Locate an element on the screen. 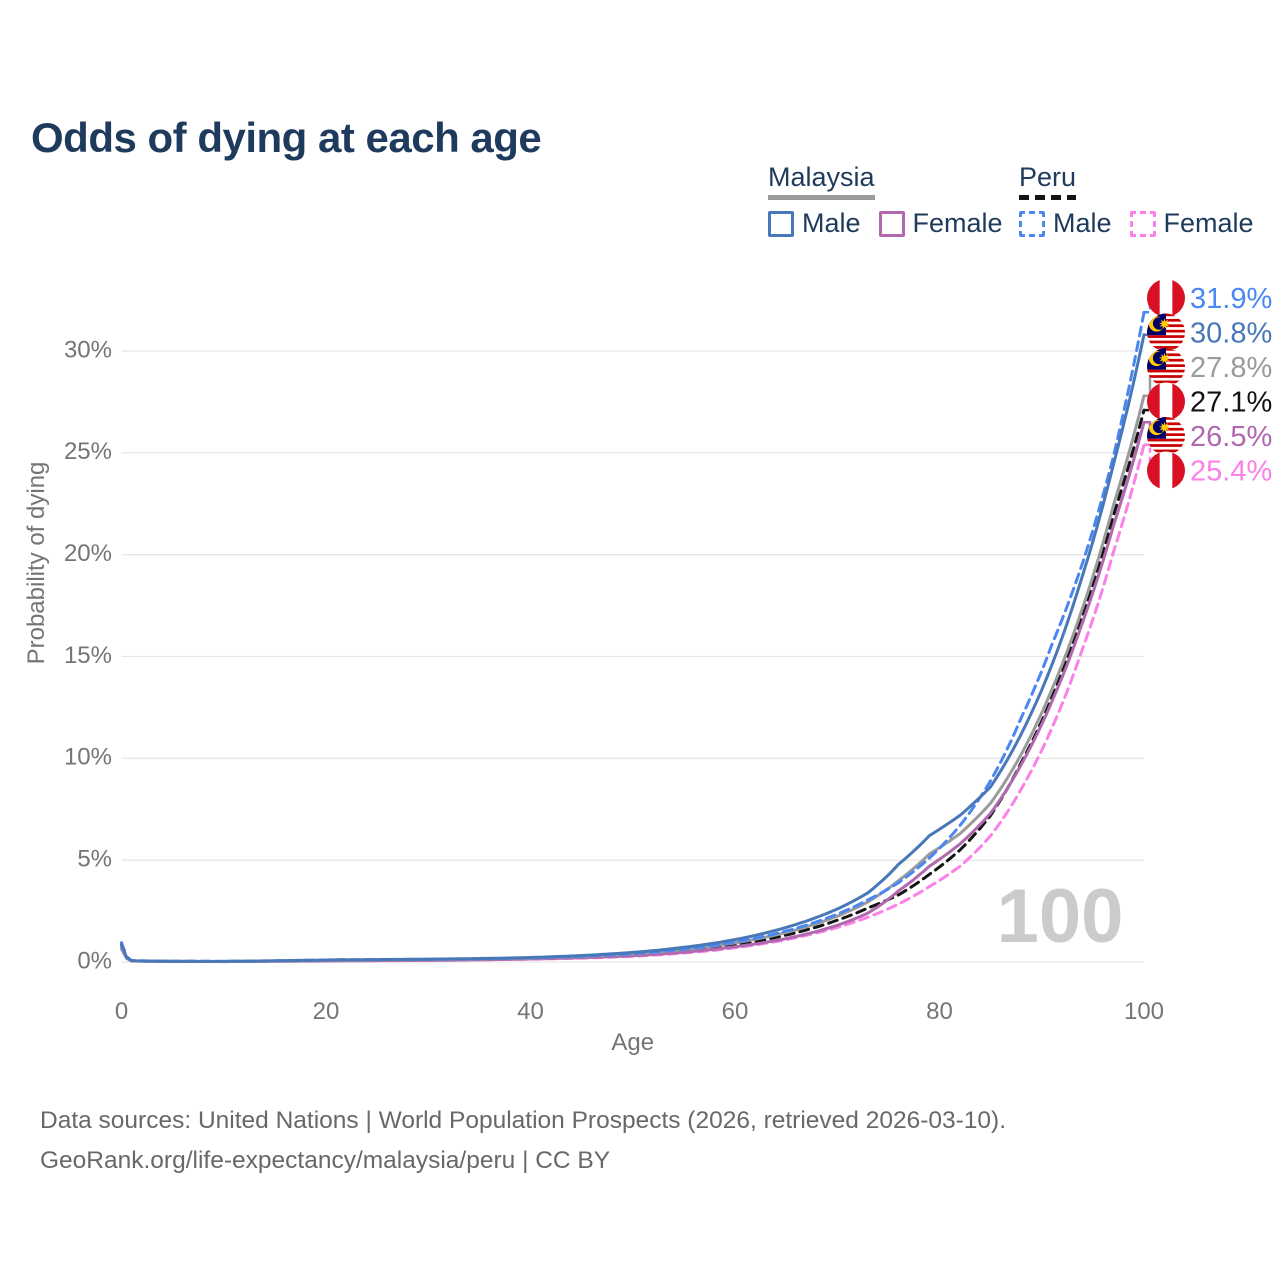 This screenshot has height=1280, width=1280. legend-country-peru: Peru is located at coordinates (1048, 181).